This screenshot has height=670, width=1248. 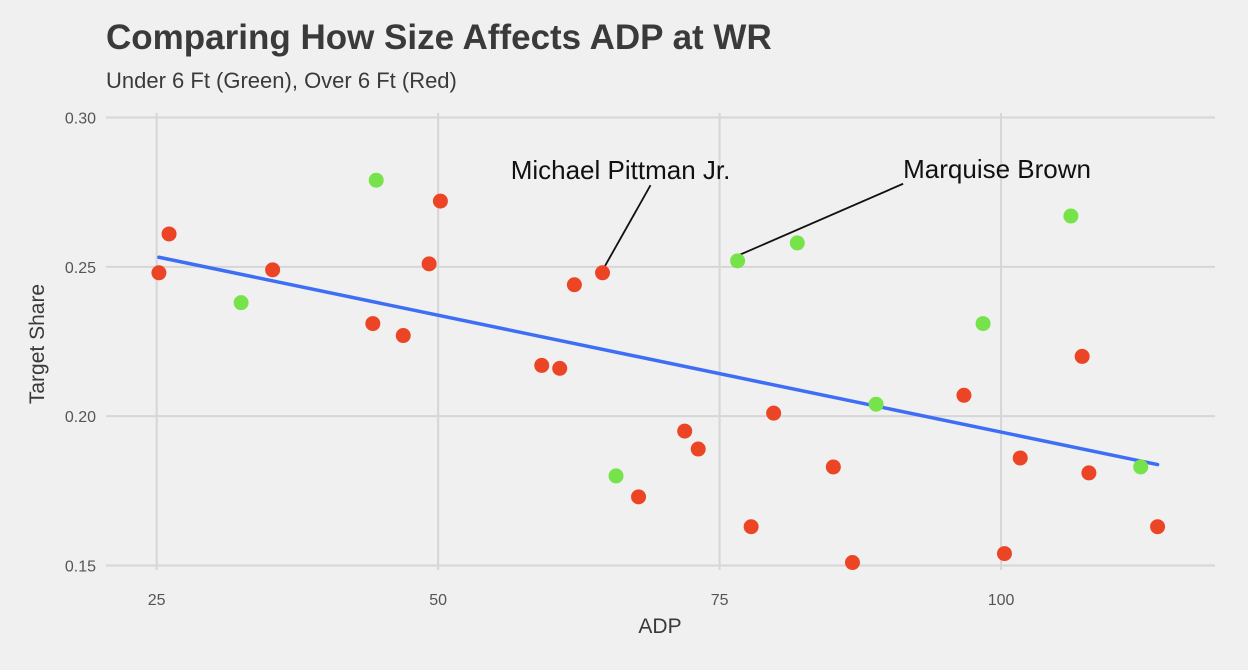 I want to click on x-tick-label: 25, so click(x=157, y=600).